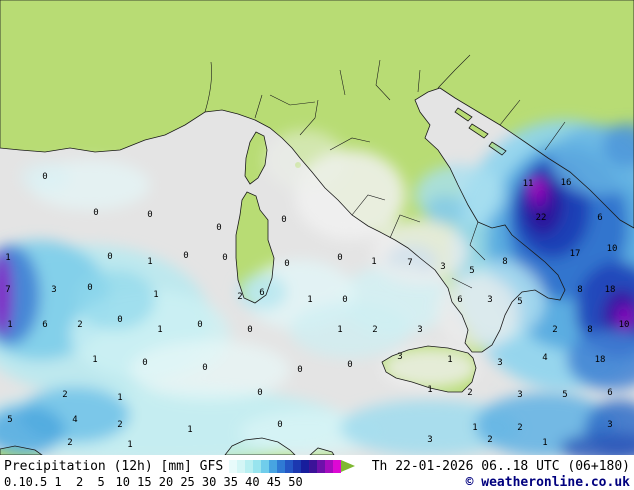  Describe the element at coordinates (575, 254) in the screenshot. I see `precip-value: 17` at that location.